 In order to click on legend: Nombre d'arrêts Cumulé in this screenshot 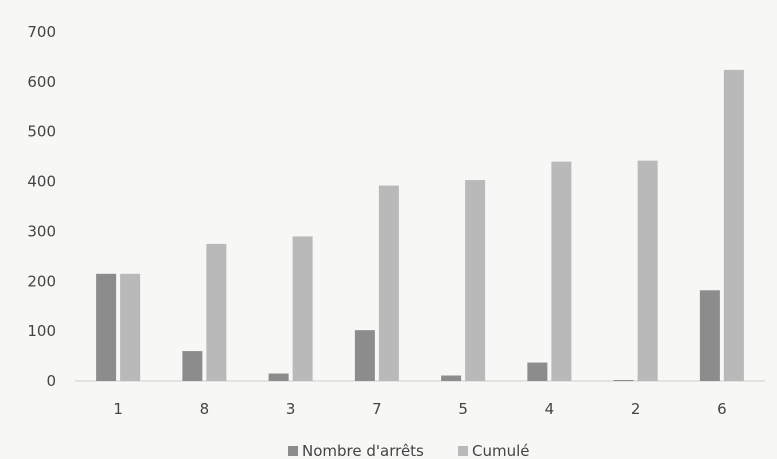, I will do `click(409, 450)`.